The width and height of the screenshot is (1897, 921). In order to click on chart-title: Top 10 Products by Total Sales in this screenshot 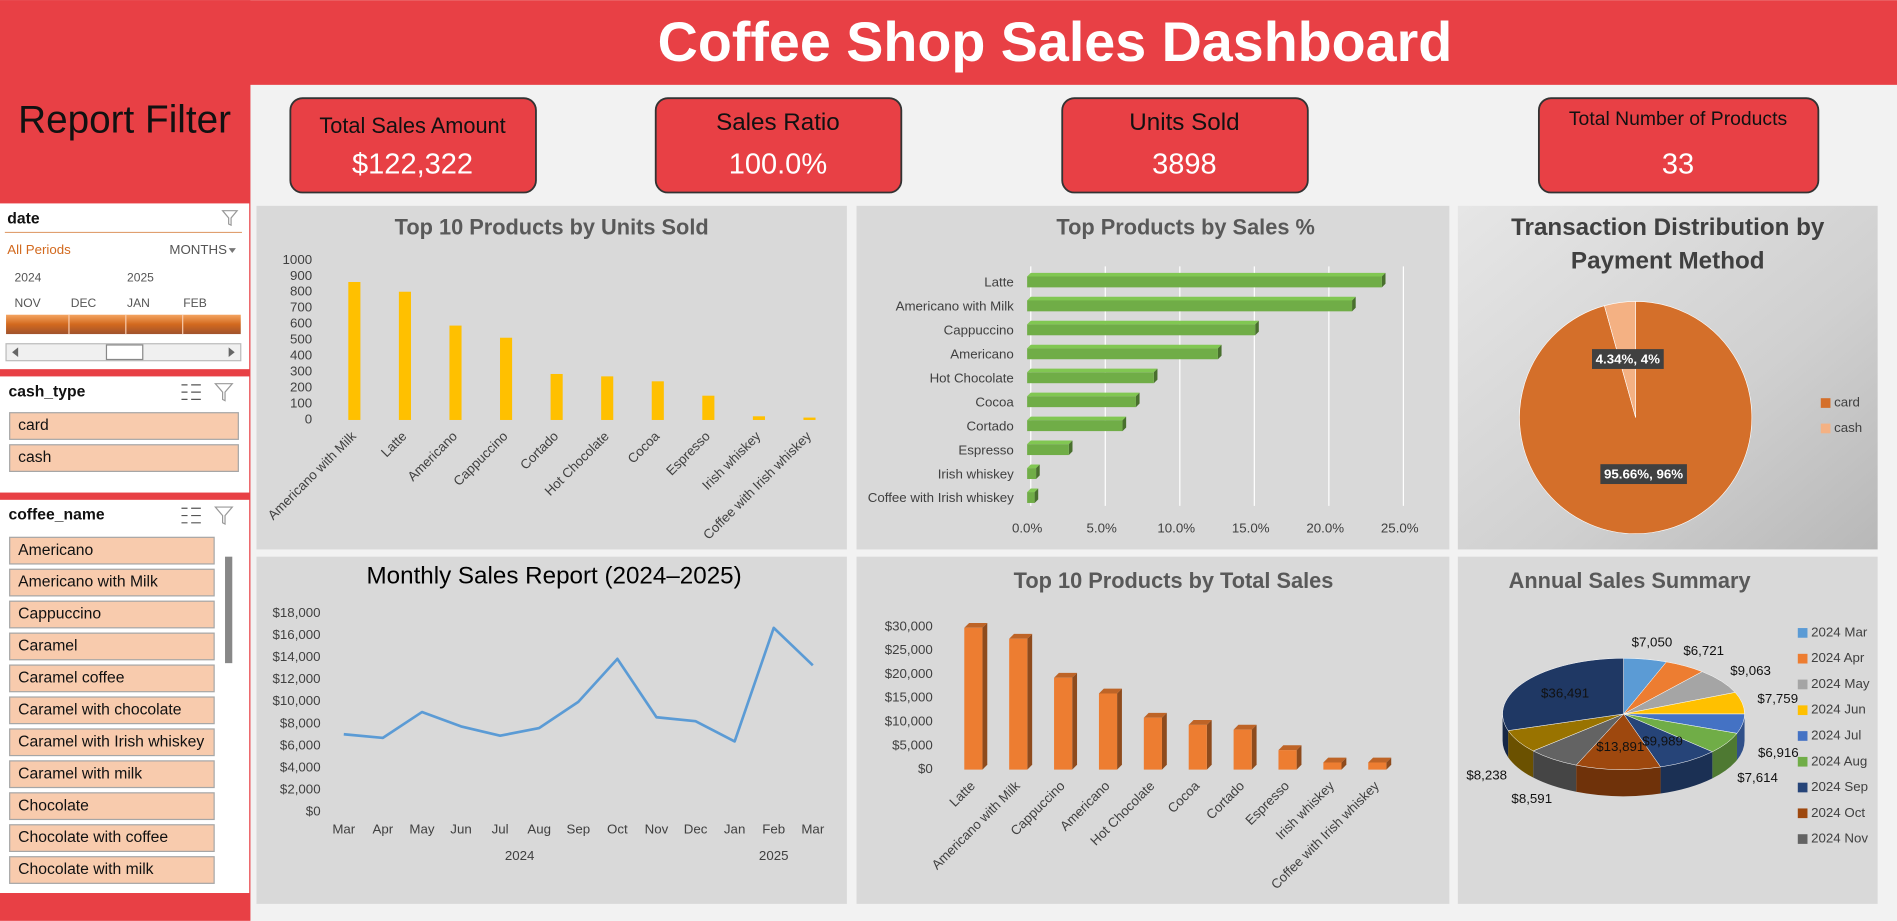, I will do `click(1174, 580)`.